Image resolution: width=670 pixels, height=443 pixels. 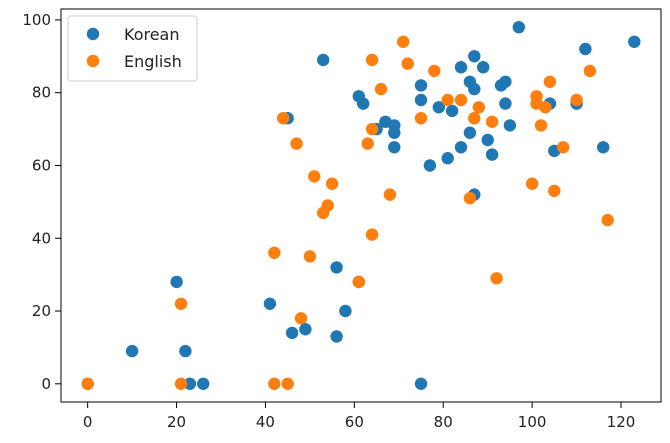 I want to click on x-tick-label: 20, so click(x=176, y=422).